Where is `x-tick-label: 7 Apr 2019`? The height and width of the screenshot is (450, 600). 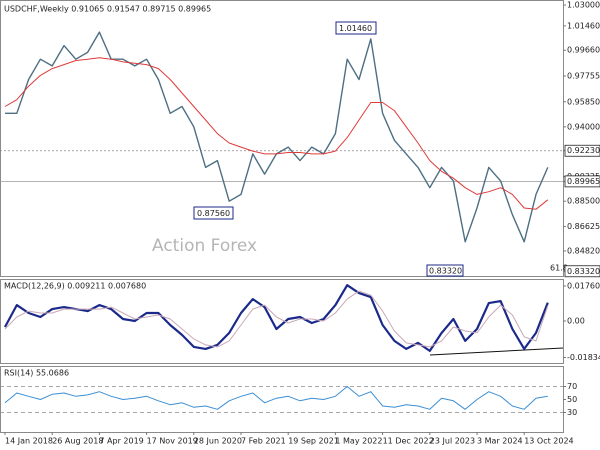 x-tick-label: 7 Apr 2019 is located at coordinates (121, 441).